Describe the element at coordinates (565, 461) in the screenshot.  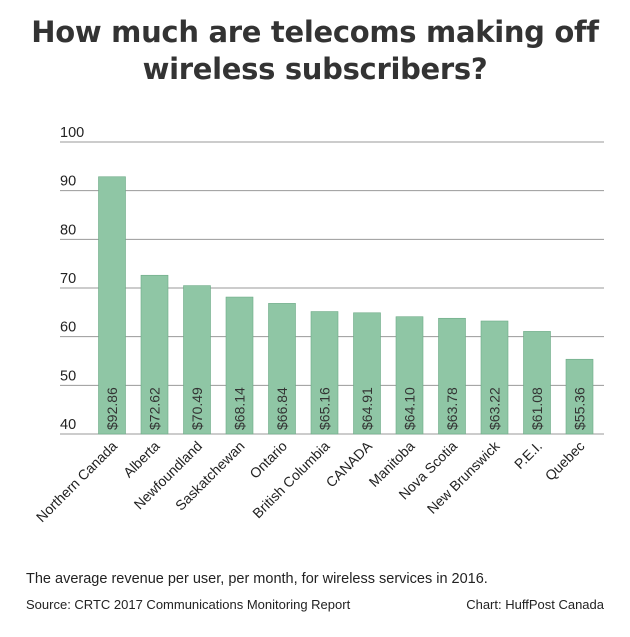
I see `x-tick-label: Quebec` at that location.